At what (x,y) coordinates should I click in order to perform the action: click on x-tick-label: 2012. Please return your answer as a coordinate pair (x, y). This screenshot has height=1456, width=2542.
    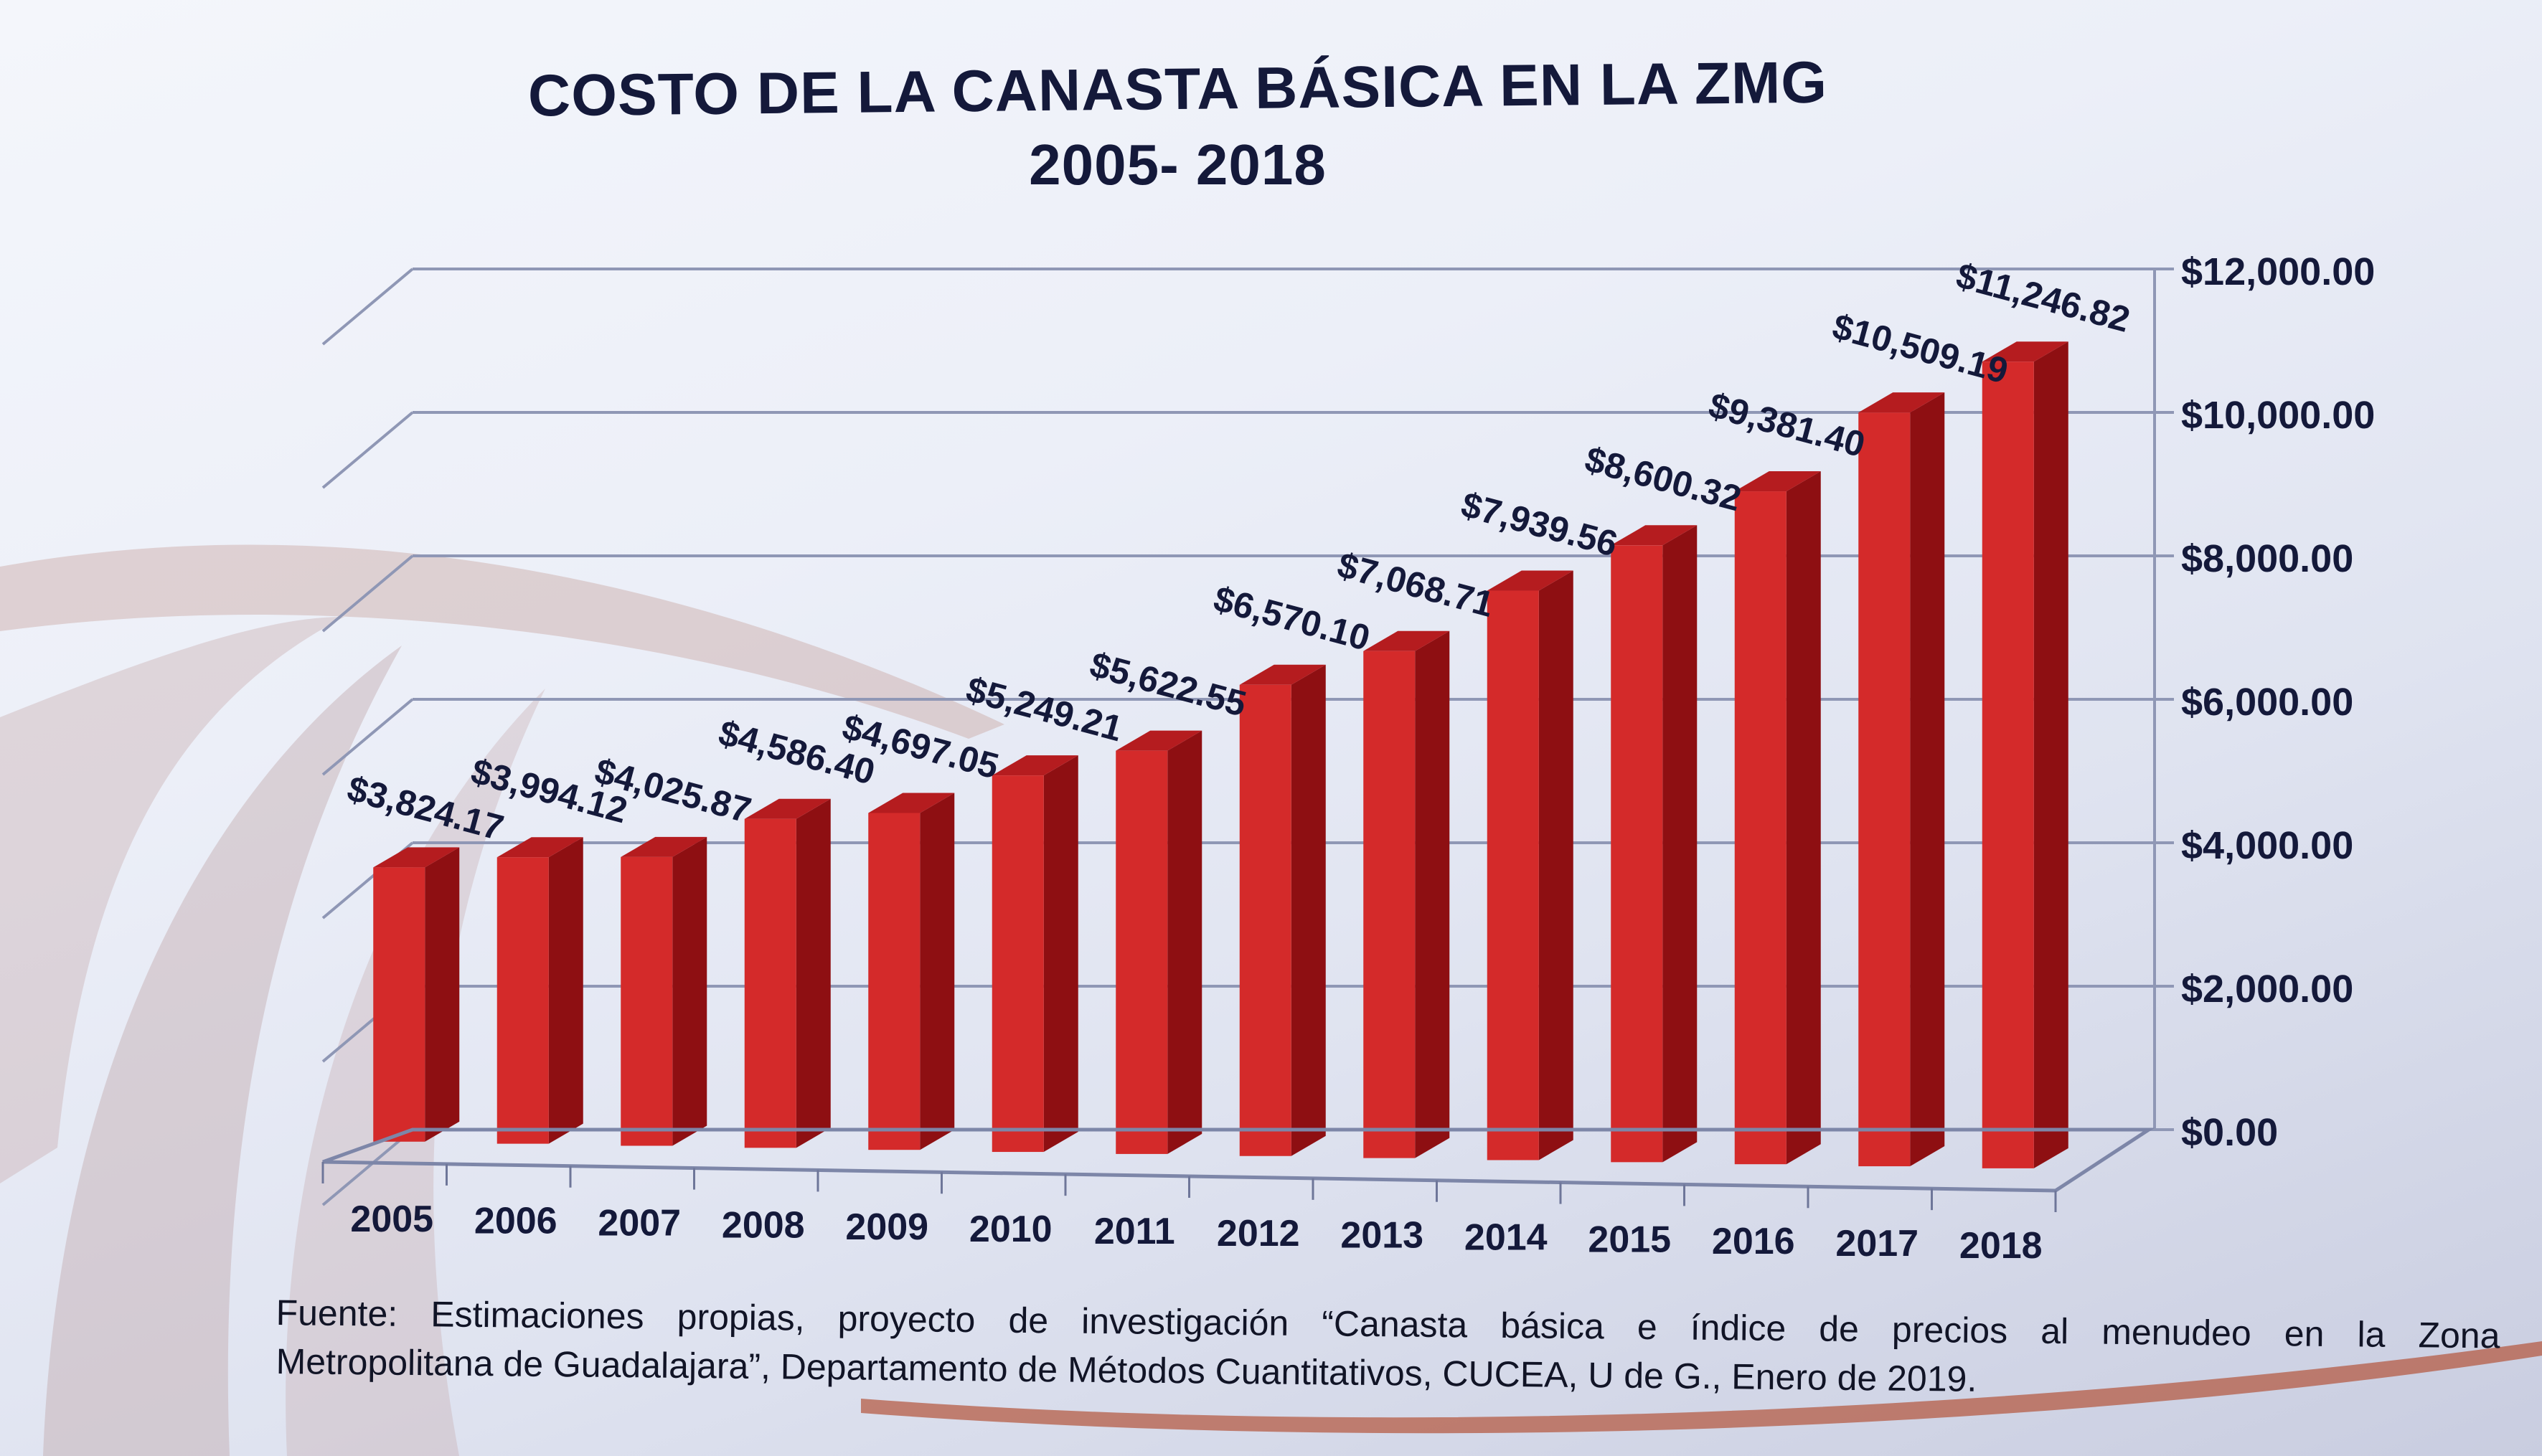
    Looking at the image, I should click on (1258, 1233).